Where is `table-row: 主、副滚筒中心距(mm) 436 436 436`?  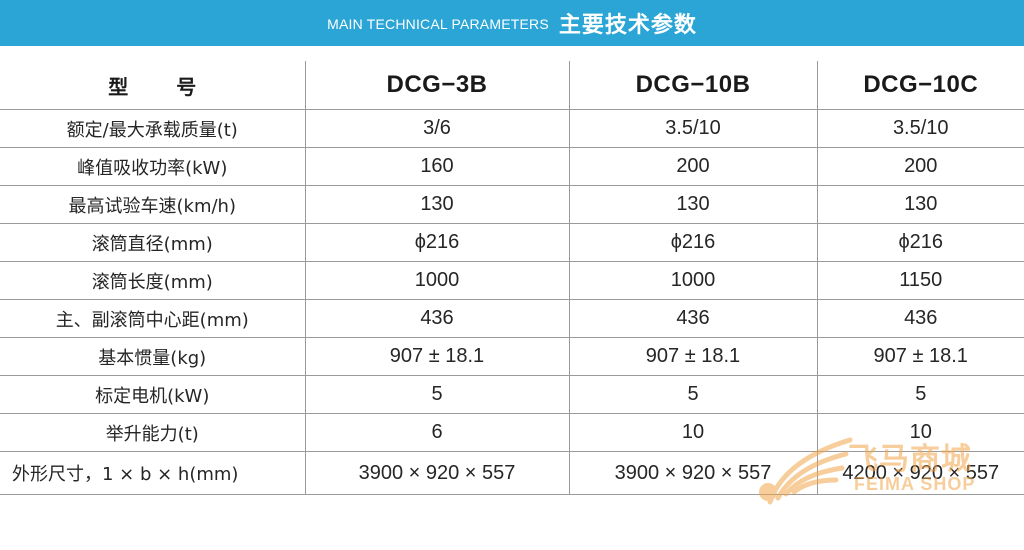
table-row: 主、副滚筒中心距(mm) 436 436 436 is located at coordinates (512, 318).